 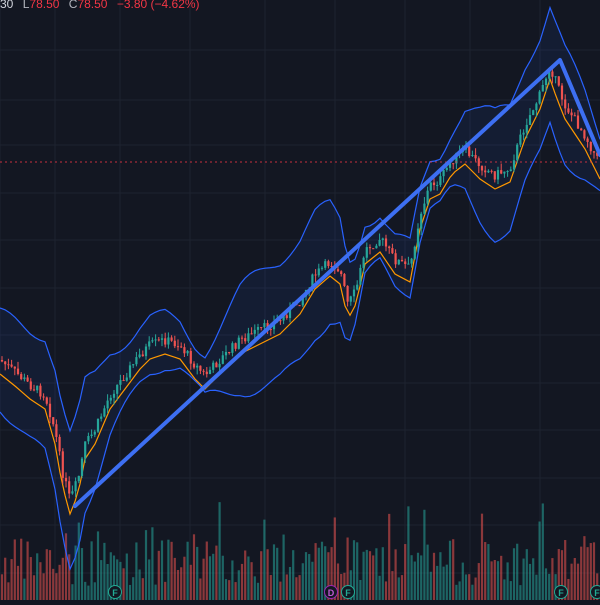 What do you see at coordinates (73, 5) in the screenshot?
I see `legend-close-label: C` at bounding box center [73, 5].